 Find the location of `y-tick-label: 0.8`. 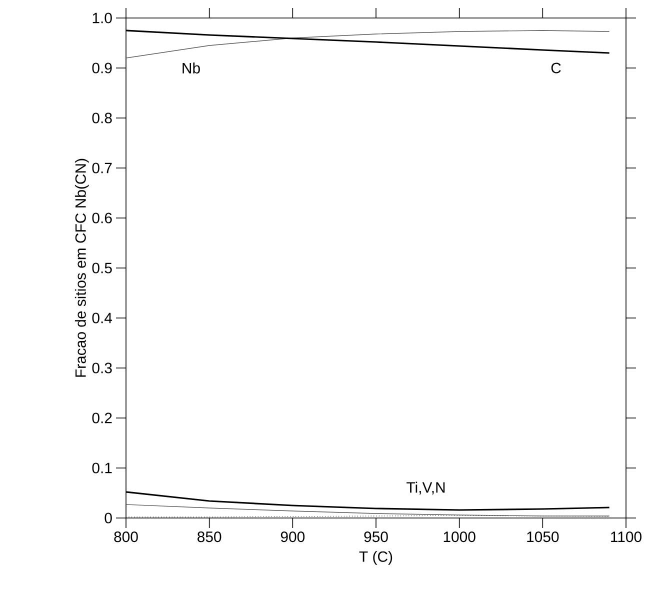

y-tick-label: 0.8 is located at coordinates (102, 118).